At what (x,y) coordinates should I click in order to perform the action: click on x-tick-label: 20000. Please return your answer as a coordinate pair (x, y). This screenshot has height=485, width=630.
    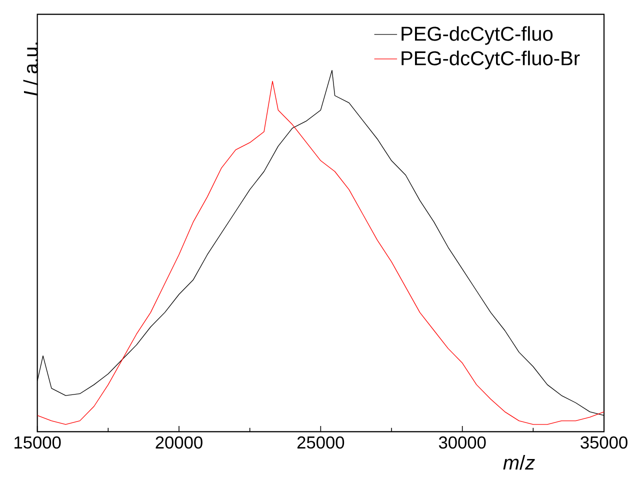
    Looking at the image, I should click on (179, 442).